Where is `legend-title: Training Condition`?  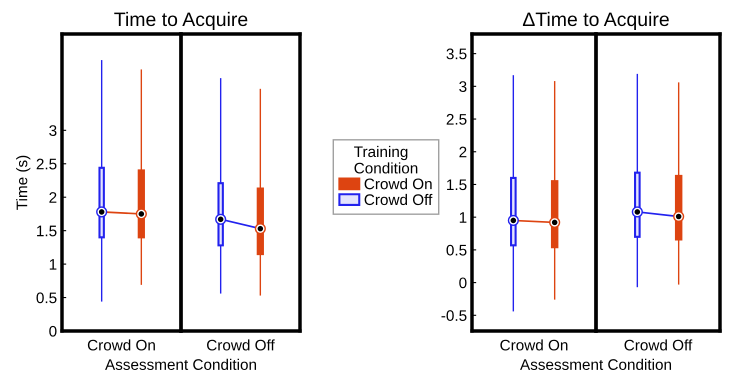 legend-title: Training Condition is located at coordinates (386, 160).